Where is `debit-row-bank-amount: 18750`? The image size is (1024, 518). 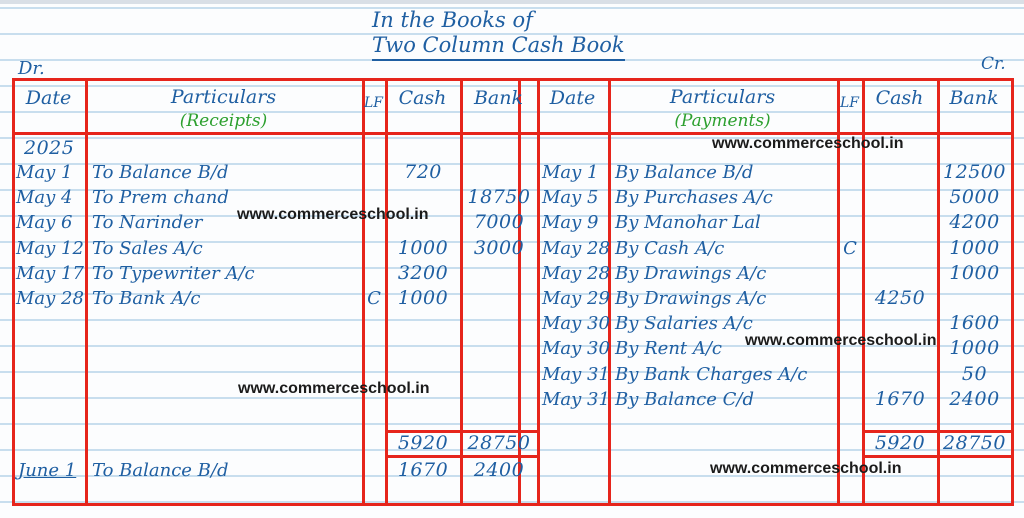 debit-row-bank-amount: 18750 is located at coordinates (499, 197).